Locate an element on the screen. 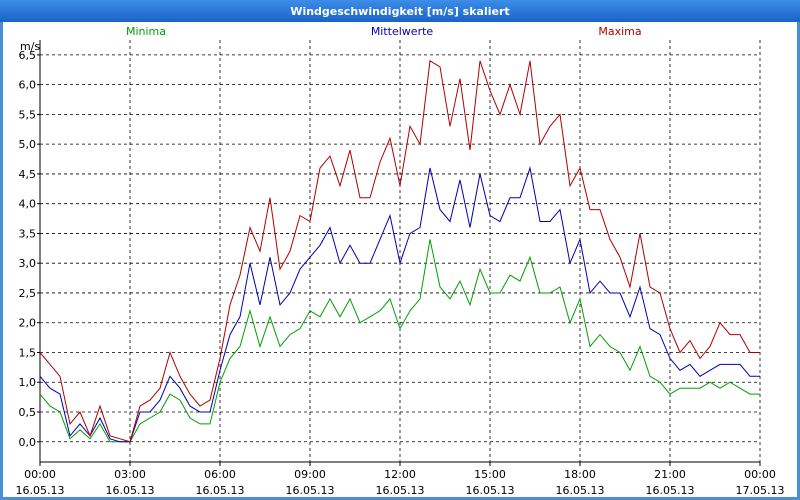  x-tick-label: 06:00 16.05.13 is located at coordinates (220, 482).